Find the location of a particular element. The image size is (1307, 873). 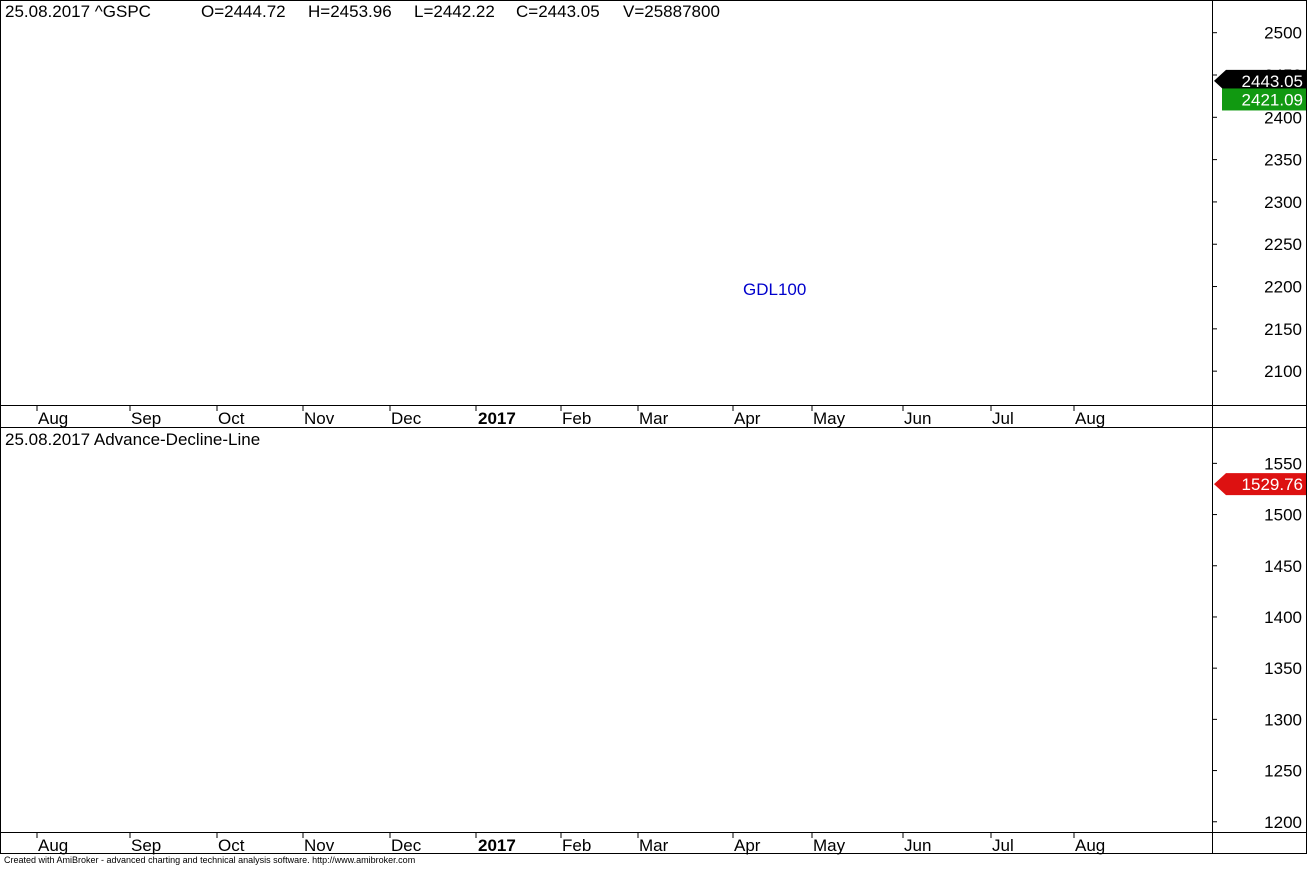

lower-header: 25.08.2017 Advance-Decline-Line is located at coordinates (132, 439).